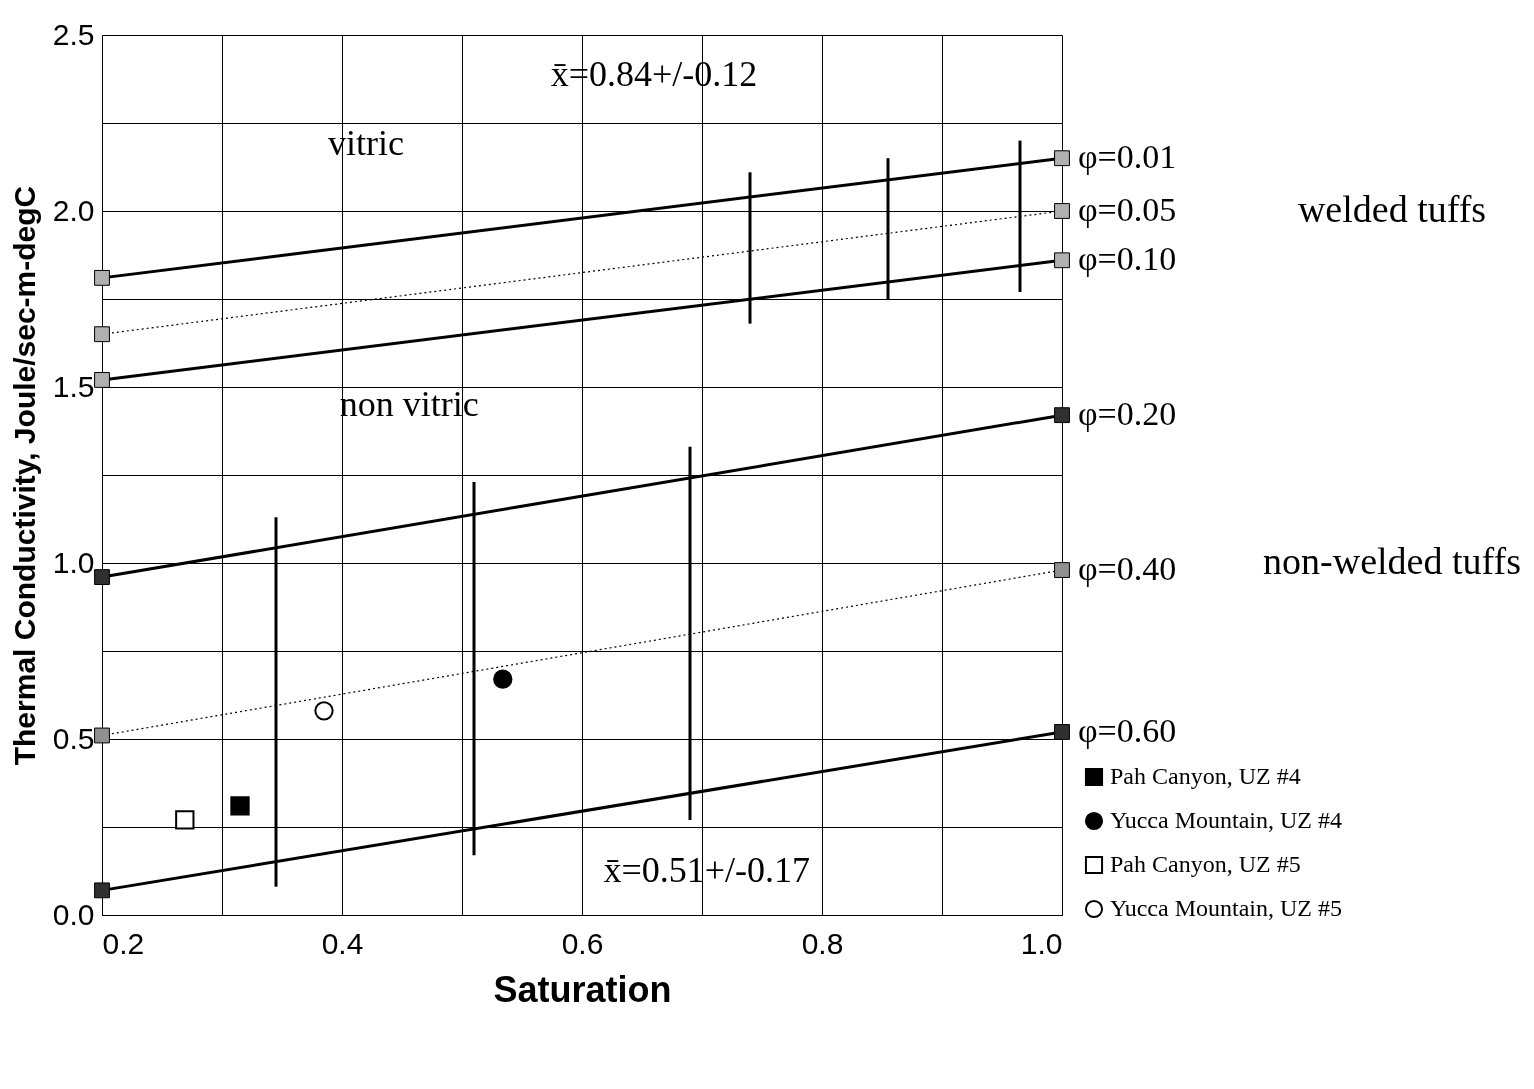 The width and height of the screenshot is (1534, 1089). What do you see at coordinates (73, 738) in the screenshot?
I see `y-tick-label: 0.5` at bounding box center [73, 738].